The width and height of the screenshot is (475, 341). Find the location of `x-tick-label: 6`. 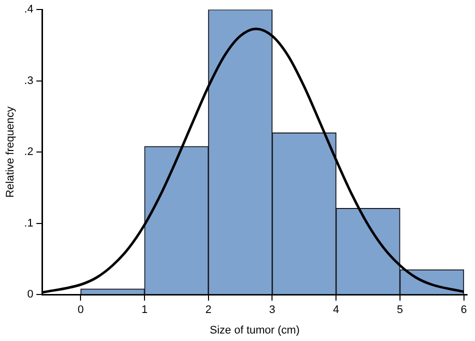

x-tick-label: 6 is located at coordinates (463, 310).